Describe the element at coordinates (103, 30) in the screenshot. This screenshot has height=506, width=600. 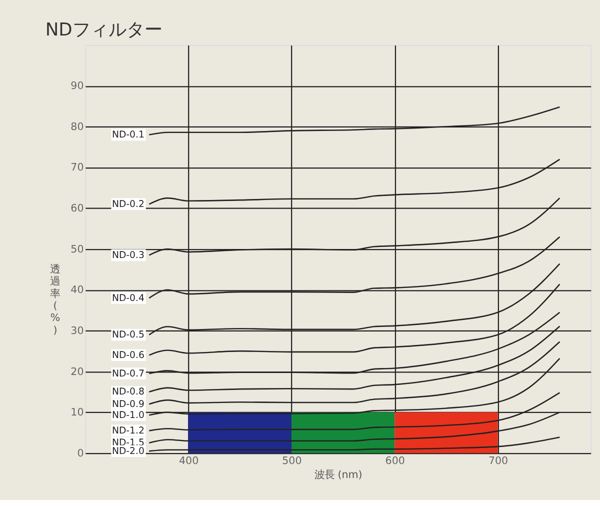
I see `chart-title: NDフィルター` at that location.